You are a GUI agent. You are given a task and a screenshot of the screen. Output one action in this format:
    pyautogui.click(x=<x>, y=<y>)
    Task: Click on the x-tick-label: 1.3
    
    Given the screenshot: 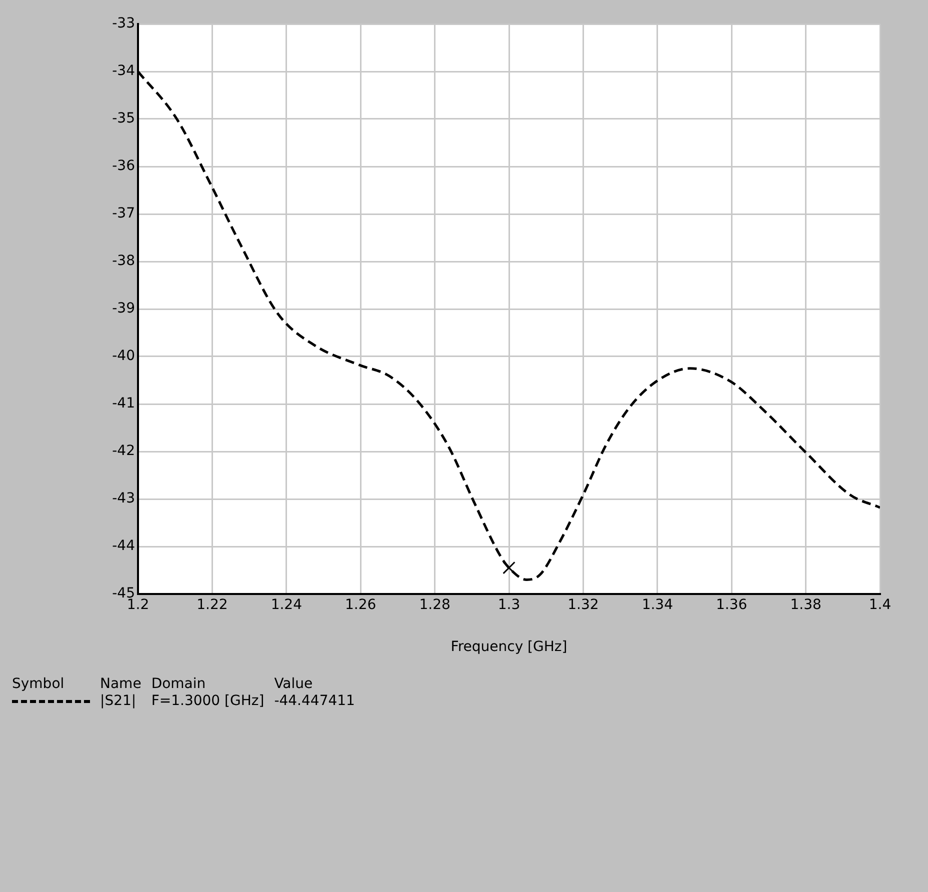 What is the action you would take?
    pyautogui.click(x=509, y=605)
    